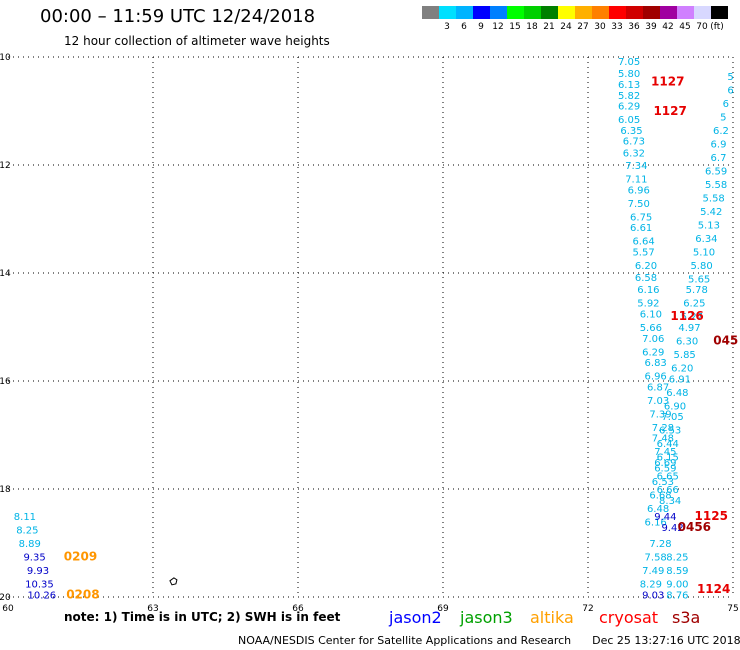 The height and width of the screenshot is (650, 740). Describe the element at coordinates (665, 517) in the screenshot. I see `data-label-jason2: 9.44` at that location.